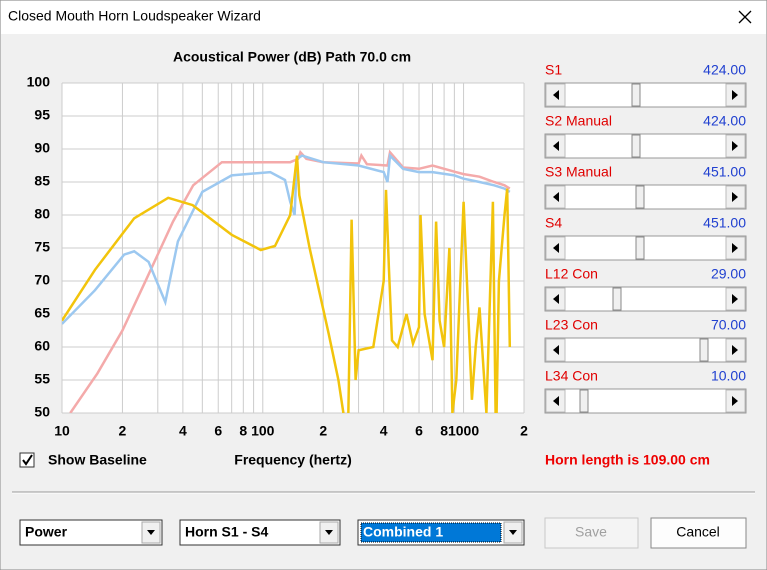 The width and height of the screenshot is (767, 570). Describe the element at coordinates (553, 70) in the screenshot. I see `slider-label: S1` at that location.